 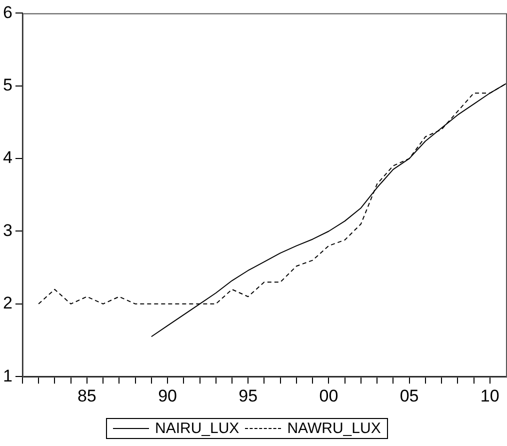 What do you see at coordinates (167, 396) in the screenshot?
I see `x-tick-label: 90` at bounding box center [167, 396].